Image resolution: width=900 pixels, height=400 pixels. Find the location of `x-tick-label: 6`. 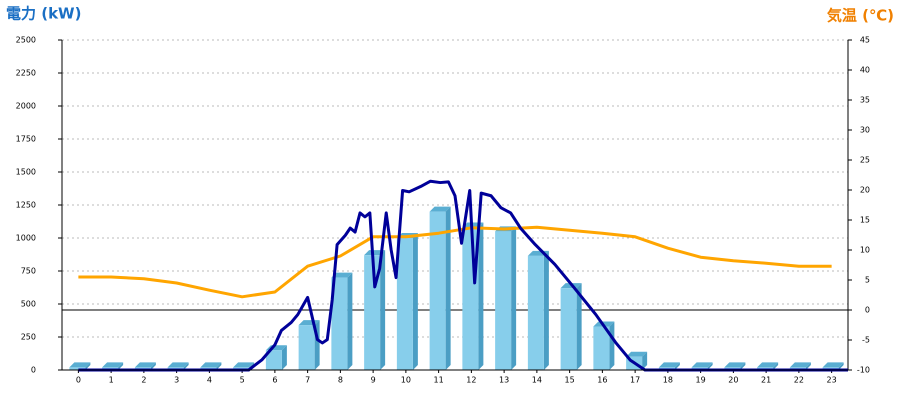

x-tick-label: 6 is located at coordinates (274, 380).